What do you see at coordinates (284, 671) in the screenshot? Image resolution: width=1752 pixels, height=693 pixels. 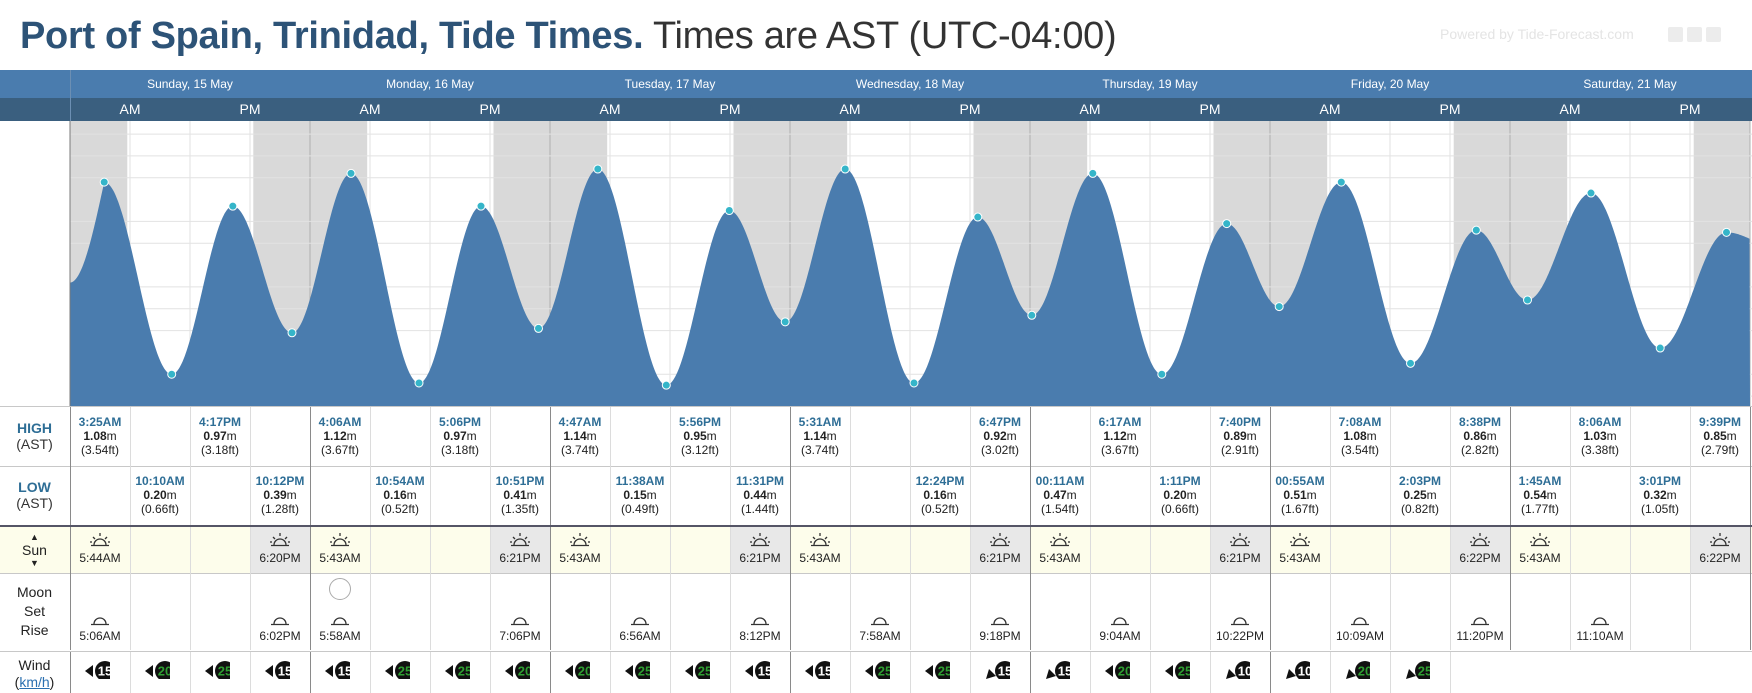 I see `wind-speed: 15` at bounding box center [284, 671].